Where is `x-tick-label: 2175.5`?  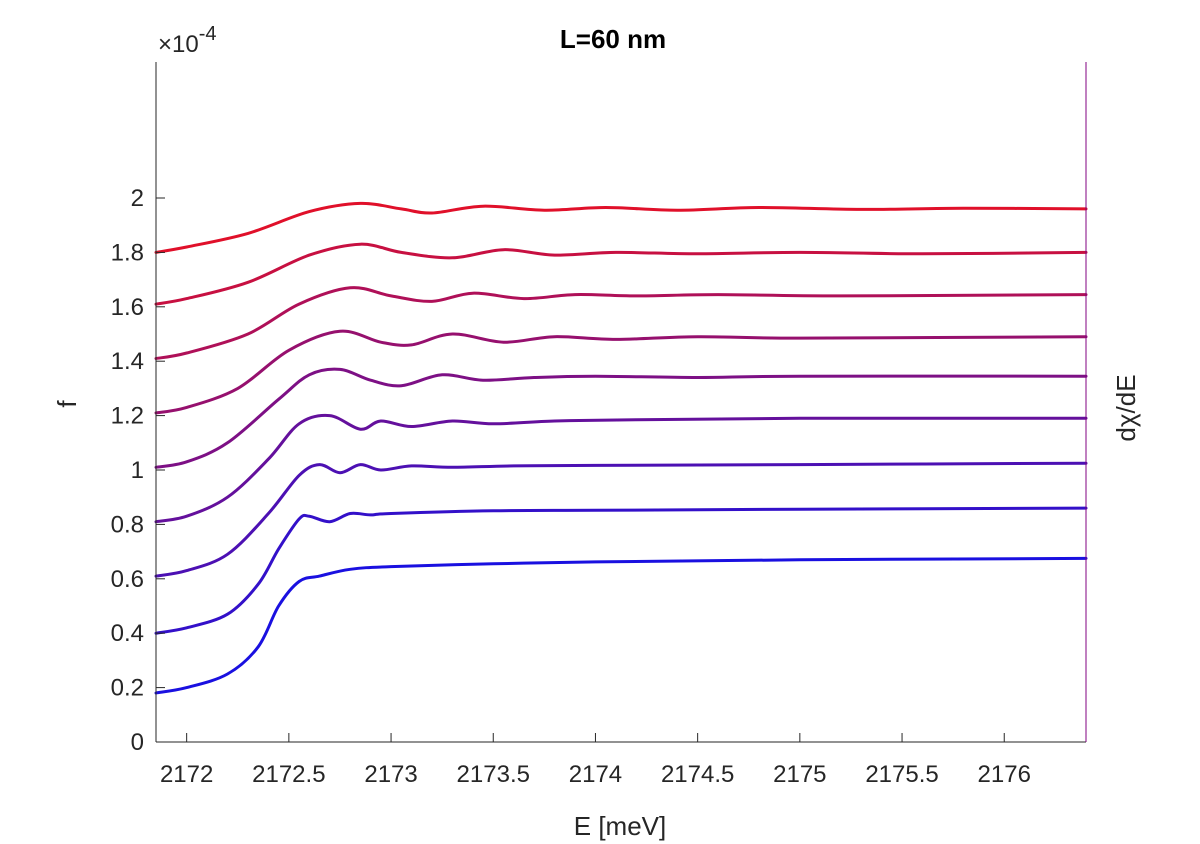
x-tick-label: 2175.5 is located at coordinates (901, 774).